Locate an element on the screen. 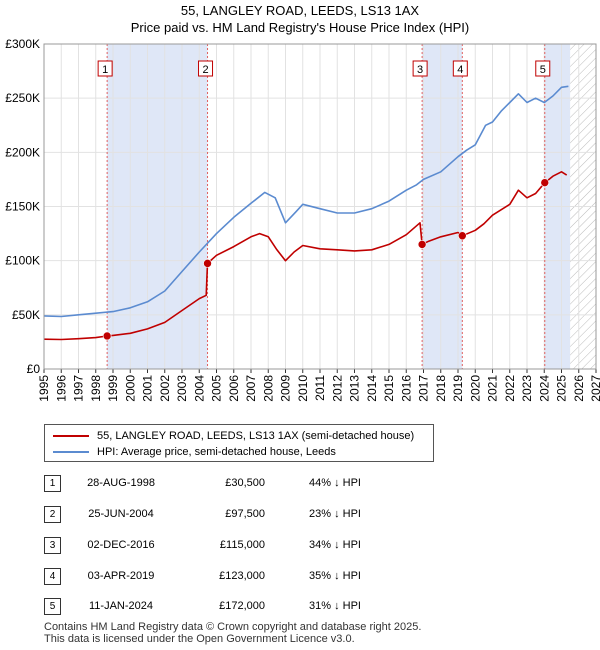 This screenshot has height=650, width=600. x-tick-label: 2011 is located at coordinates (320, 388).